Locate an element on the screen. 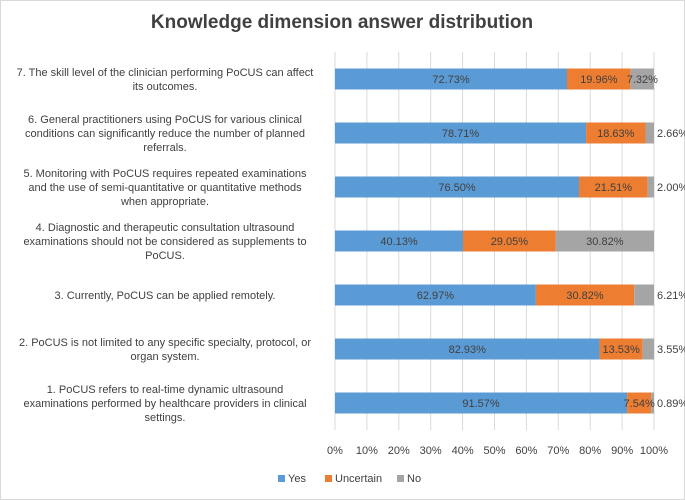 The height and width of the screenshot is (500, 685). x-tick-label: 70% is located at coordinates (558, 451).